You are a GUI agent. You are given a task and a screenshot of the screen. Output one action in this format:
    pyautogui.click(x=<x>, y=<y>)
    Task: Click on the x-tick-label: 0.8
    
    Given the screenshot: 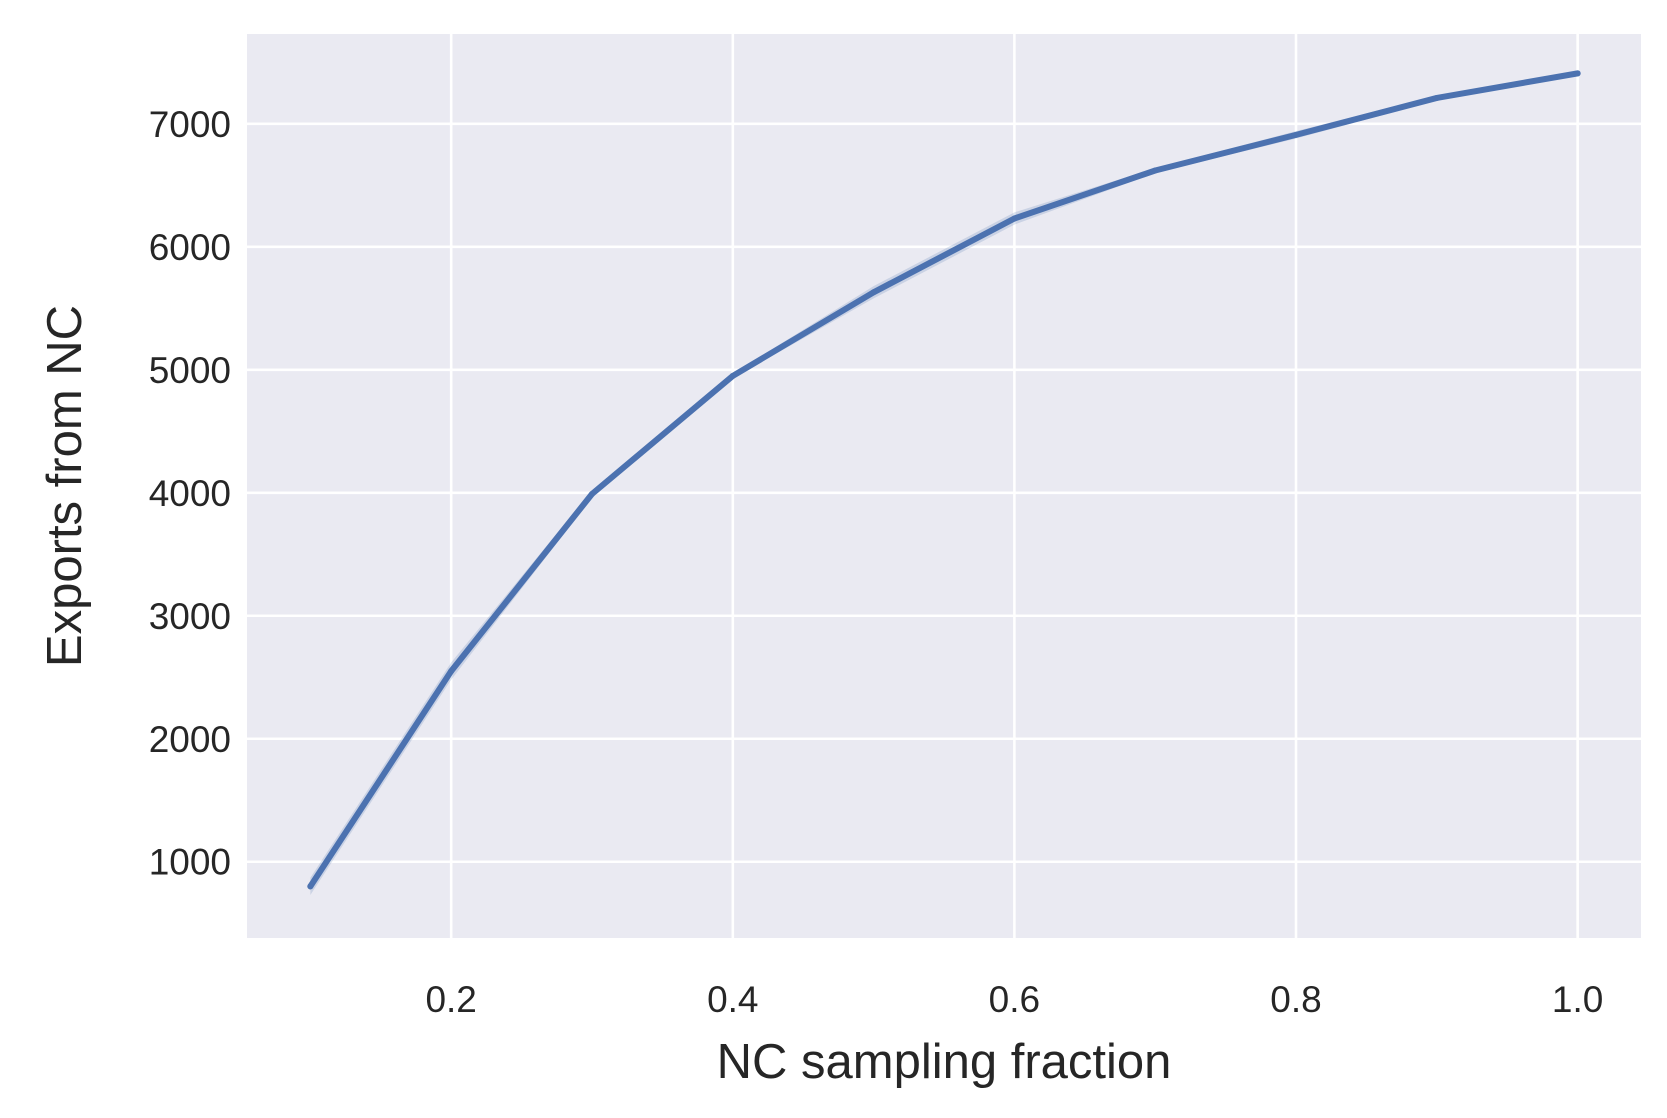 What is the action you would take?
    pyautogui.click(x=1295, y=999)
    